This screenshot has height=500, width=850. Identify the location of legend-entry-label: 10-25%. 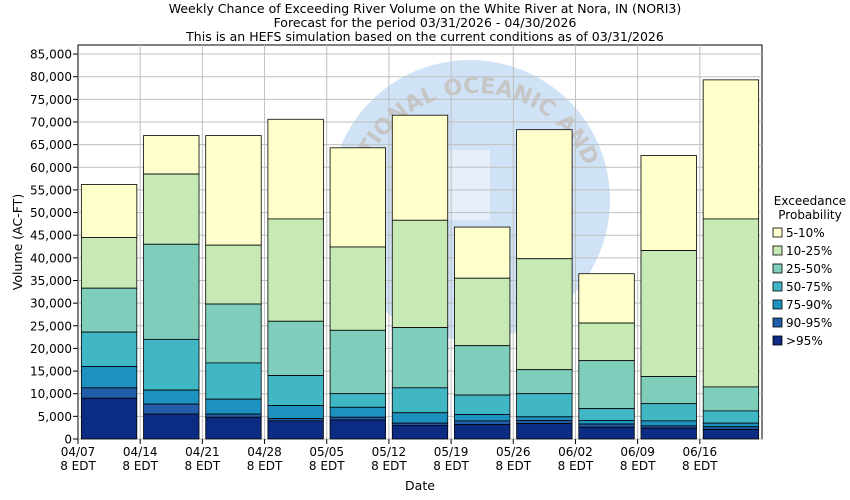
(809, 251).